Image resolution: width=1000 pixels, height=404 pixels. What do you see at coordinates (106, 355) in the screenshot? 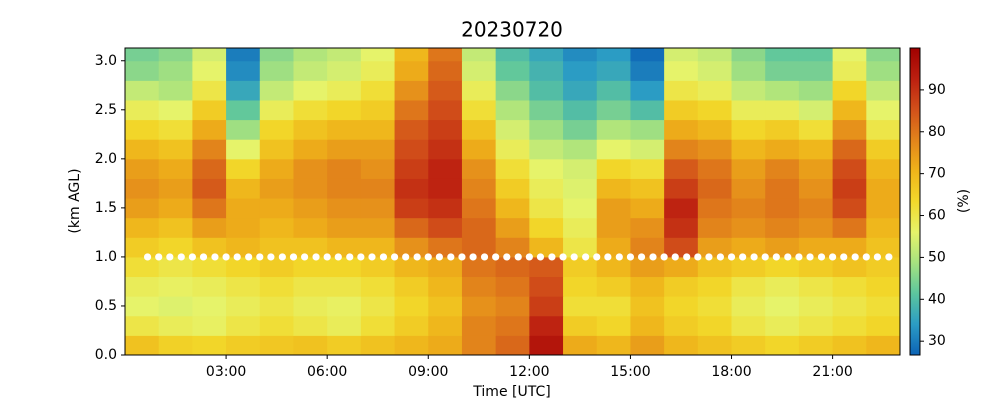
I see `y-tick-label: 0.0` at bounding box center [106, 355].